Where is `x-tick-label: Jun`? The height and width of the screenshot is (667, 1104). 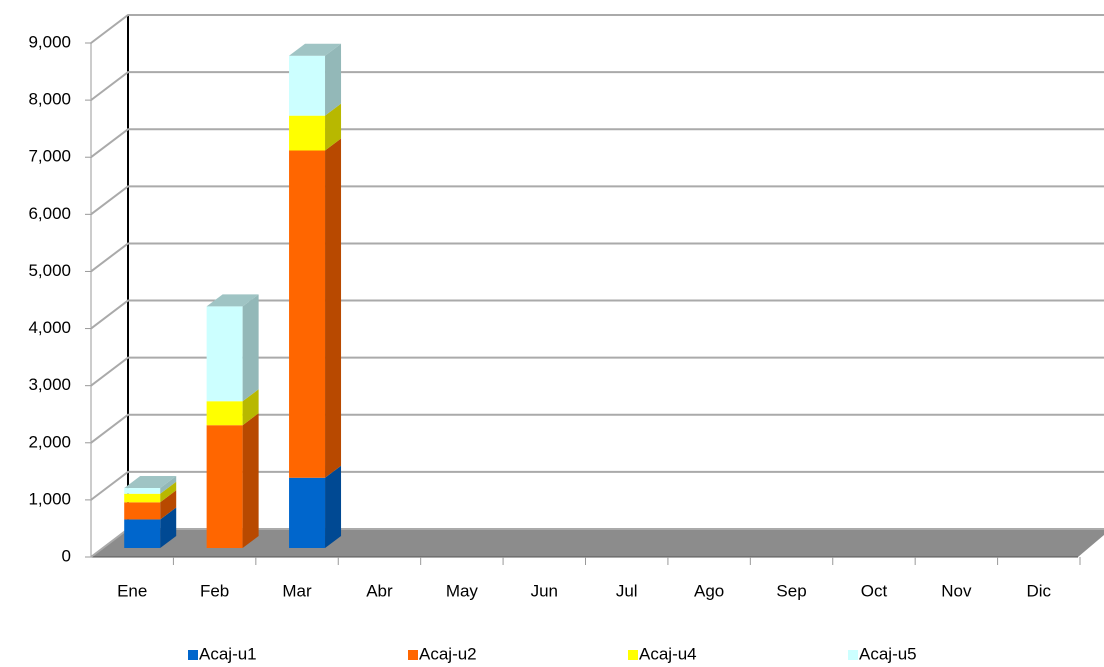
x-tick-label: Jun is located at coordinates (544, 590).